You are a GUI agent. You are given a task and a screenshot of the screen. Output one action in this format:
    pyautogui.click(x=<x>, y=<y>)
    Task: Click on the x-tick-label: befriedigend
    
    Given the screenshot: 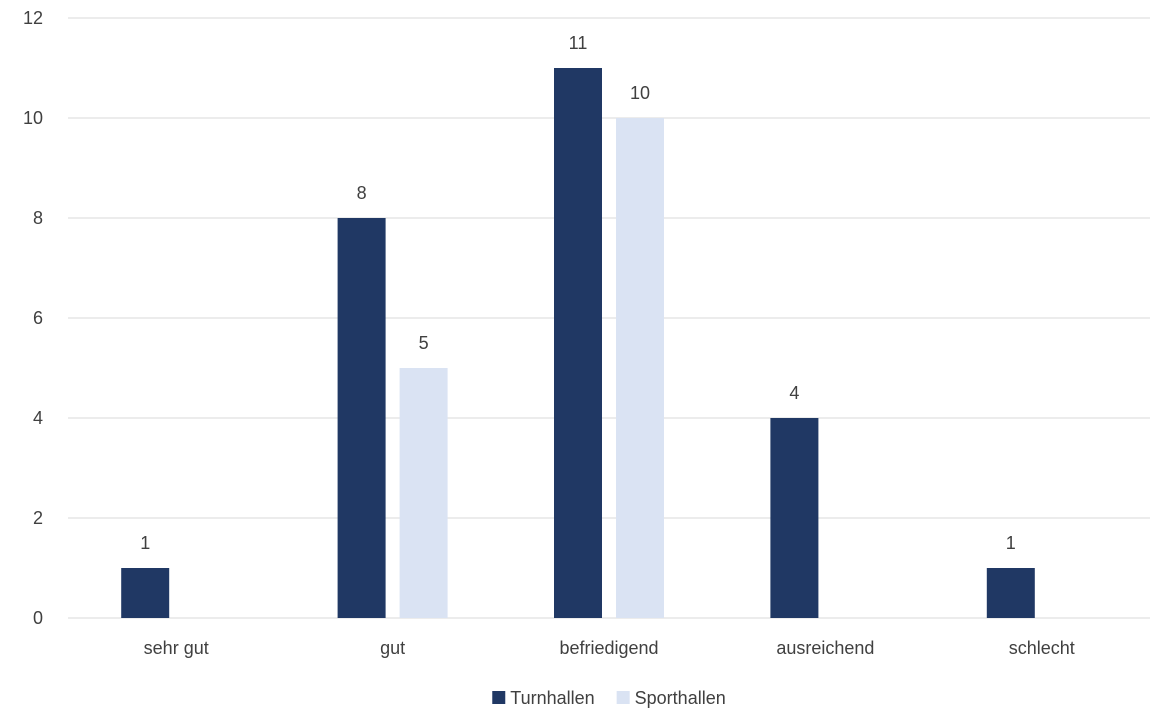 What is the action you would take?
    pyautogui.click(x=608, y=648)
    